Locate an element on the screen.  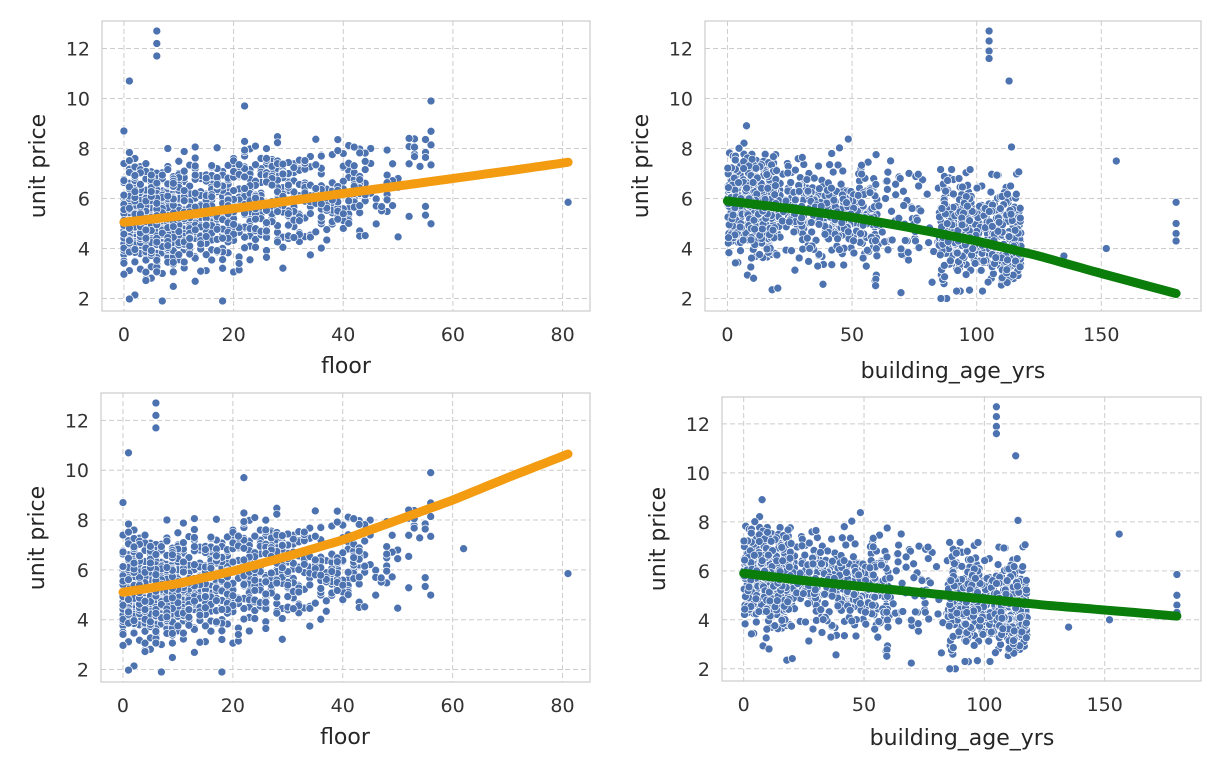
x-tick-label: 40 is located at coordinates (343, 706).